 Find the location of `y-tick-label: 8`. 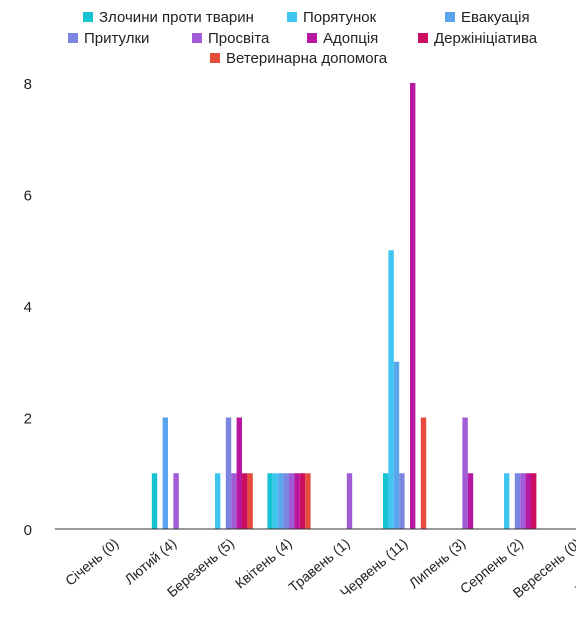

y-tick-label: 8 is located at coordinates (28, 84).